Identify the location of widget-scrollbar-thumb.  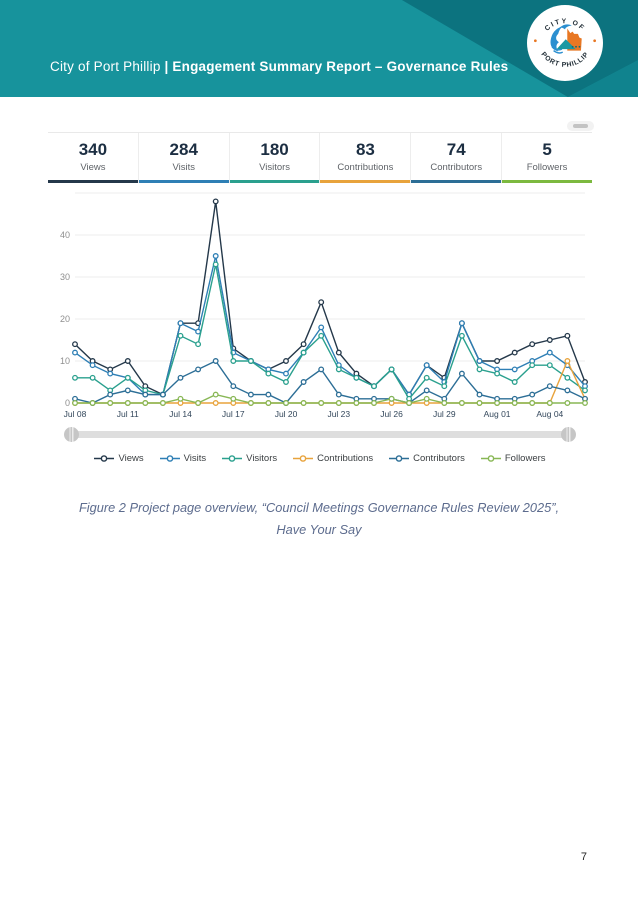
(580, 126).